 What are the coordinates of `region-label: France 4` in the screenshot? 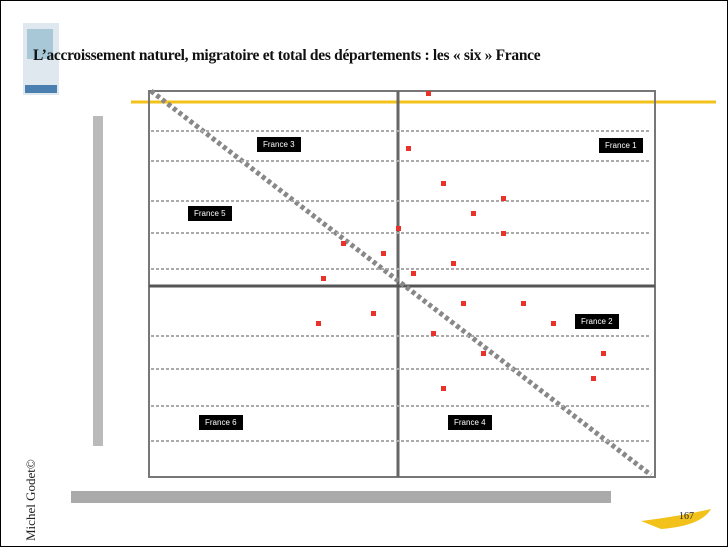 It's located at (470, 422).